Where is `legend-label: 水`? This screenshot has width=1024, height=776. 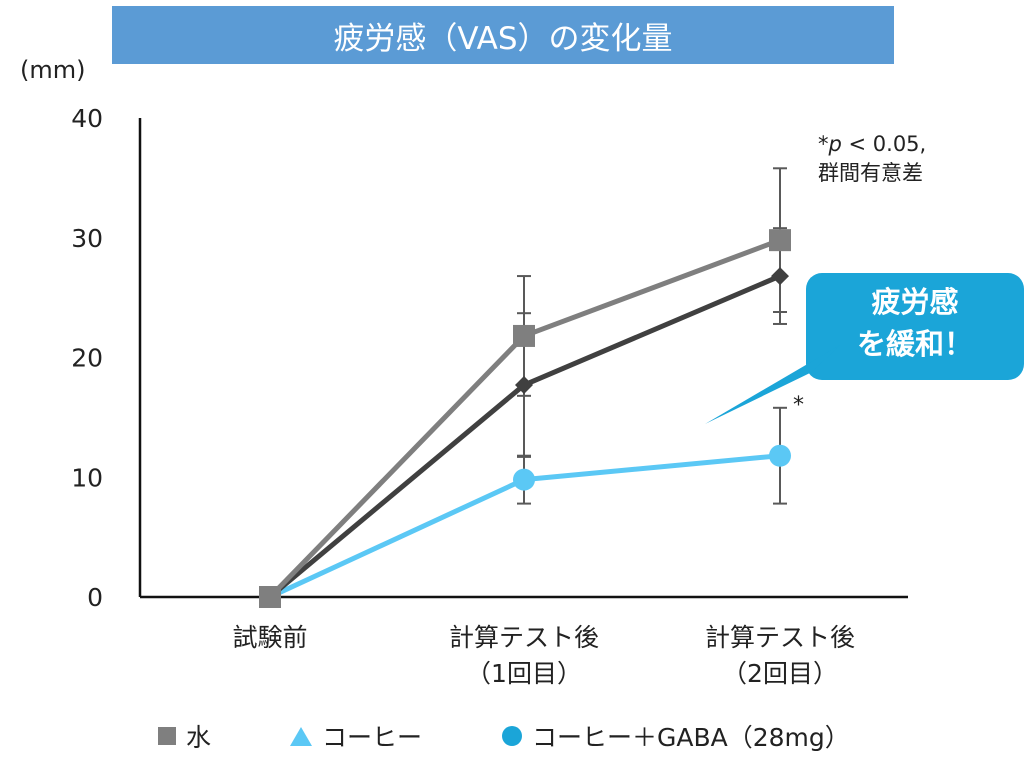 legend-label: 水 is located at coordinates (199, 737).